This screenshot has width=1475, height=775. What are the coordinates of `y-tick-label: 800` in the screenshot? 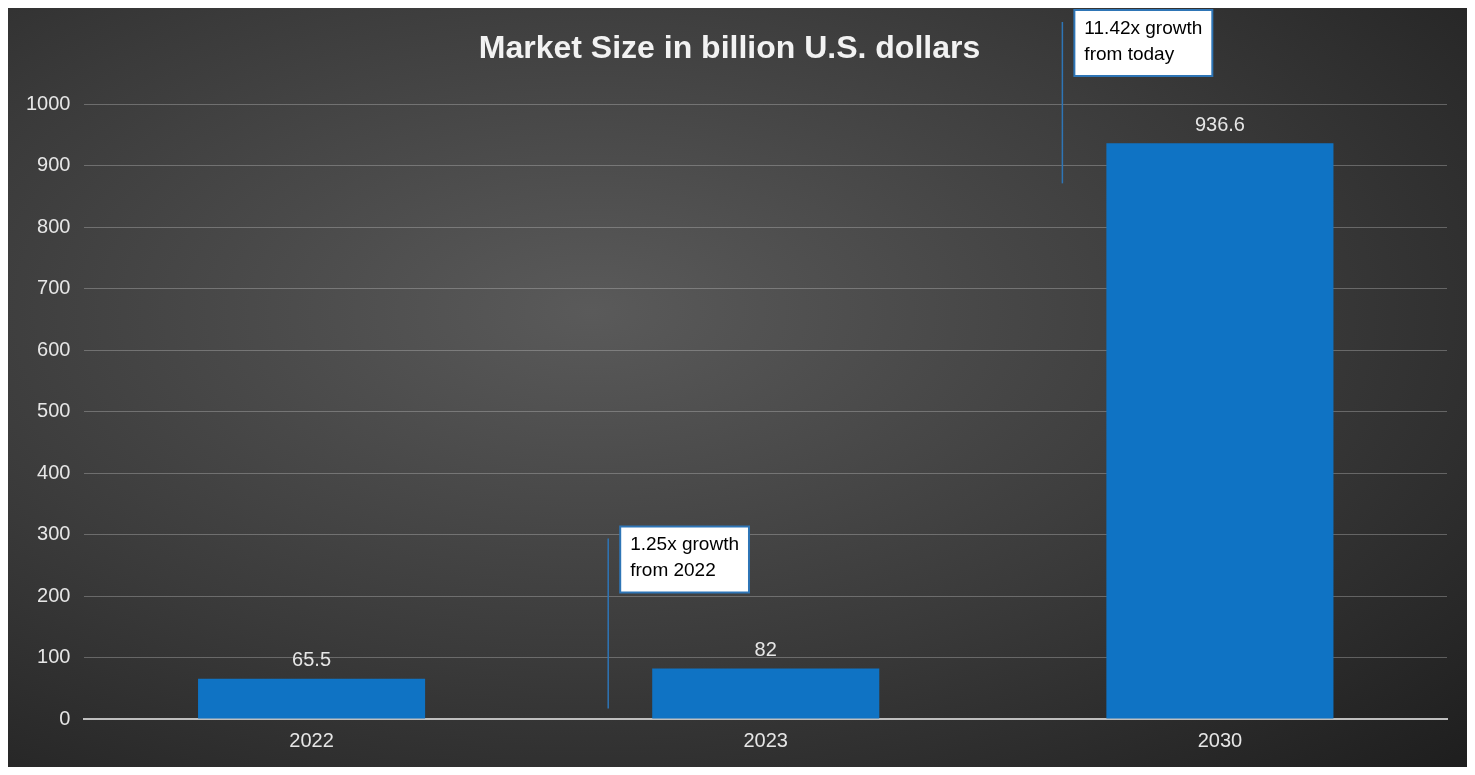 It's located at (54, 225).